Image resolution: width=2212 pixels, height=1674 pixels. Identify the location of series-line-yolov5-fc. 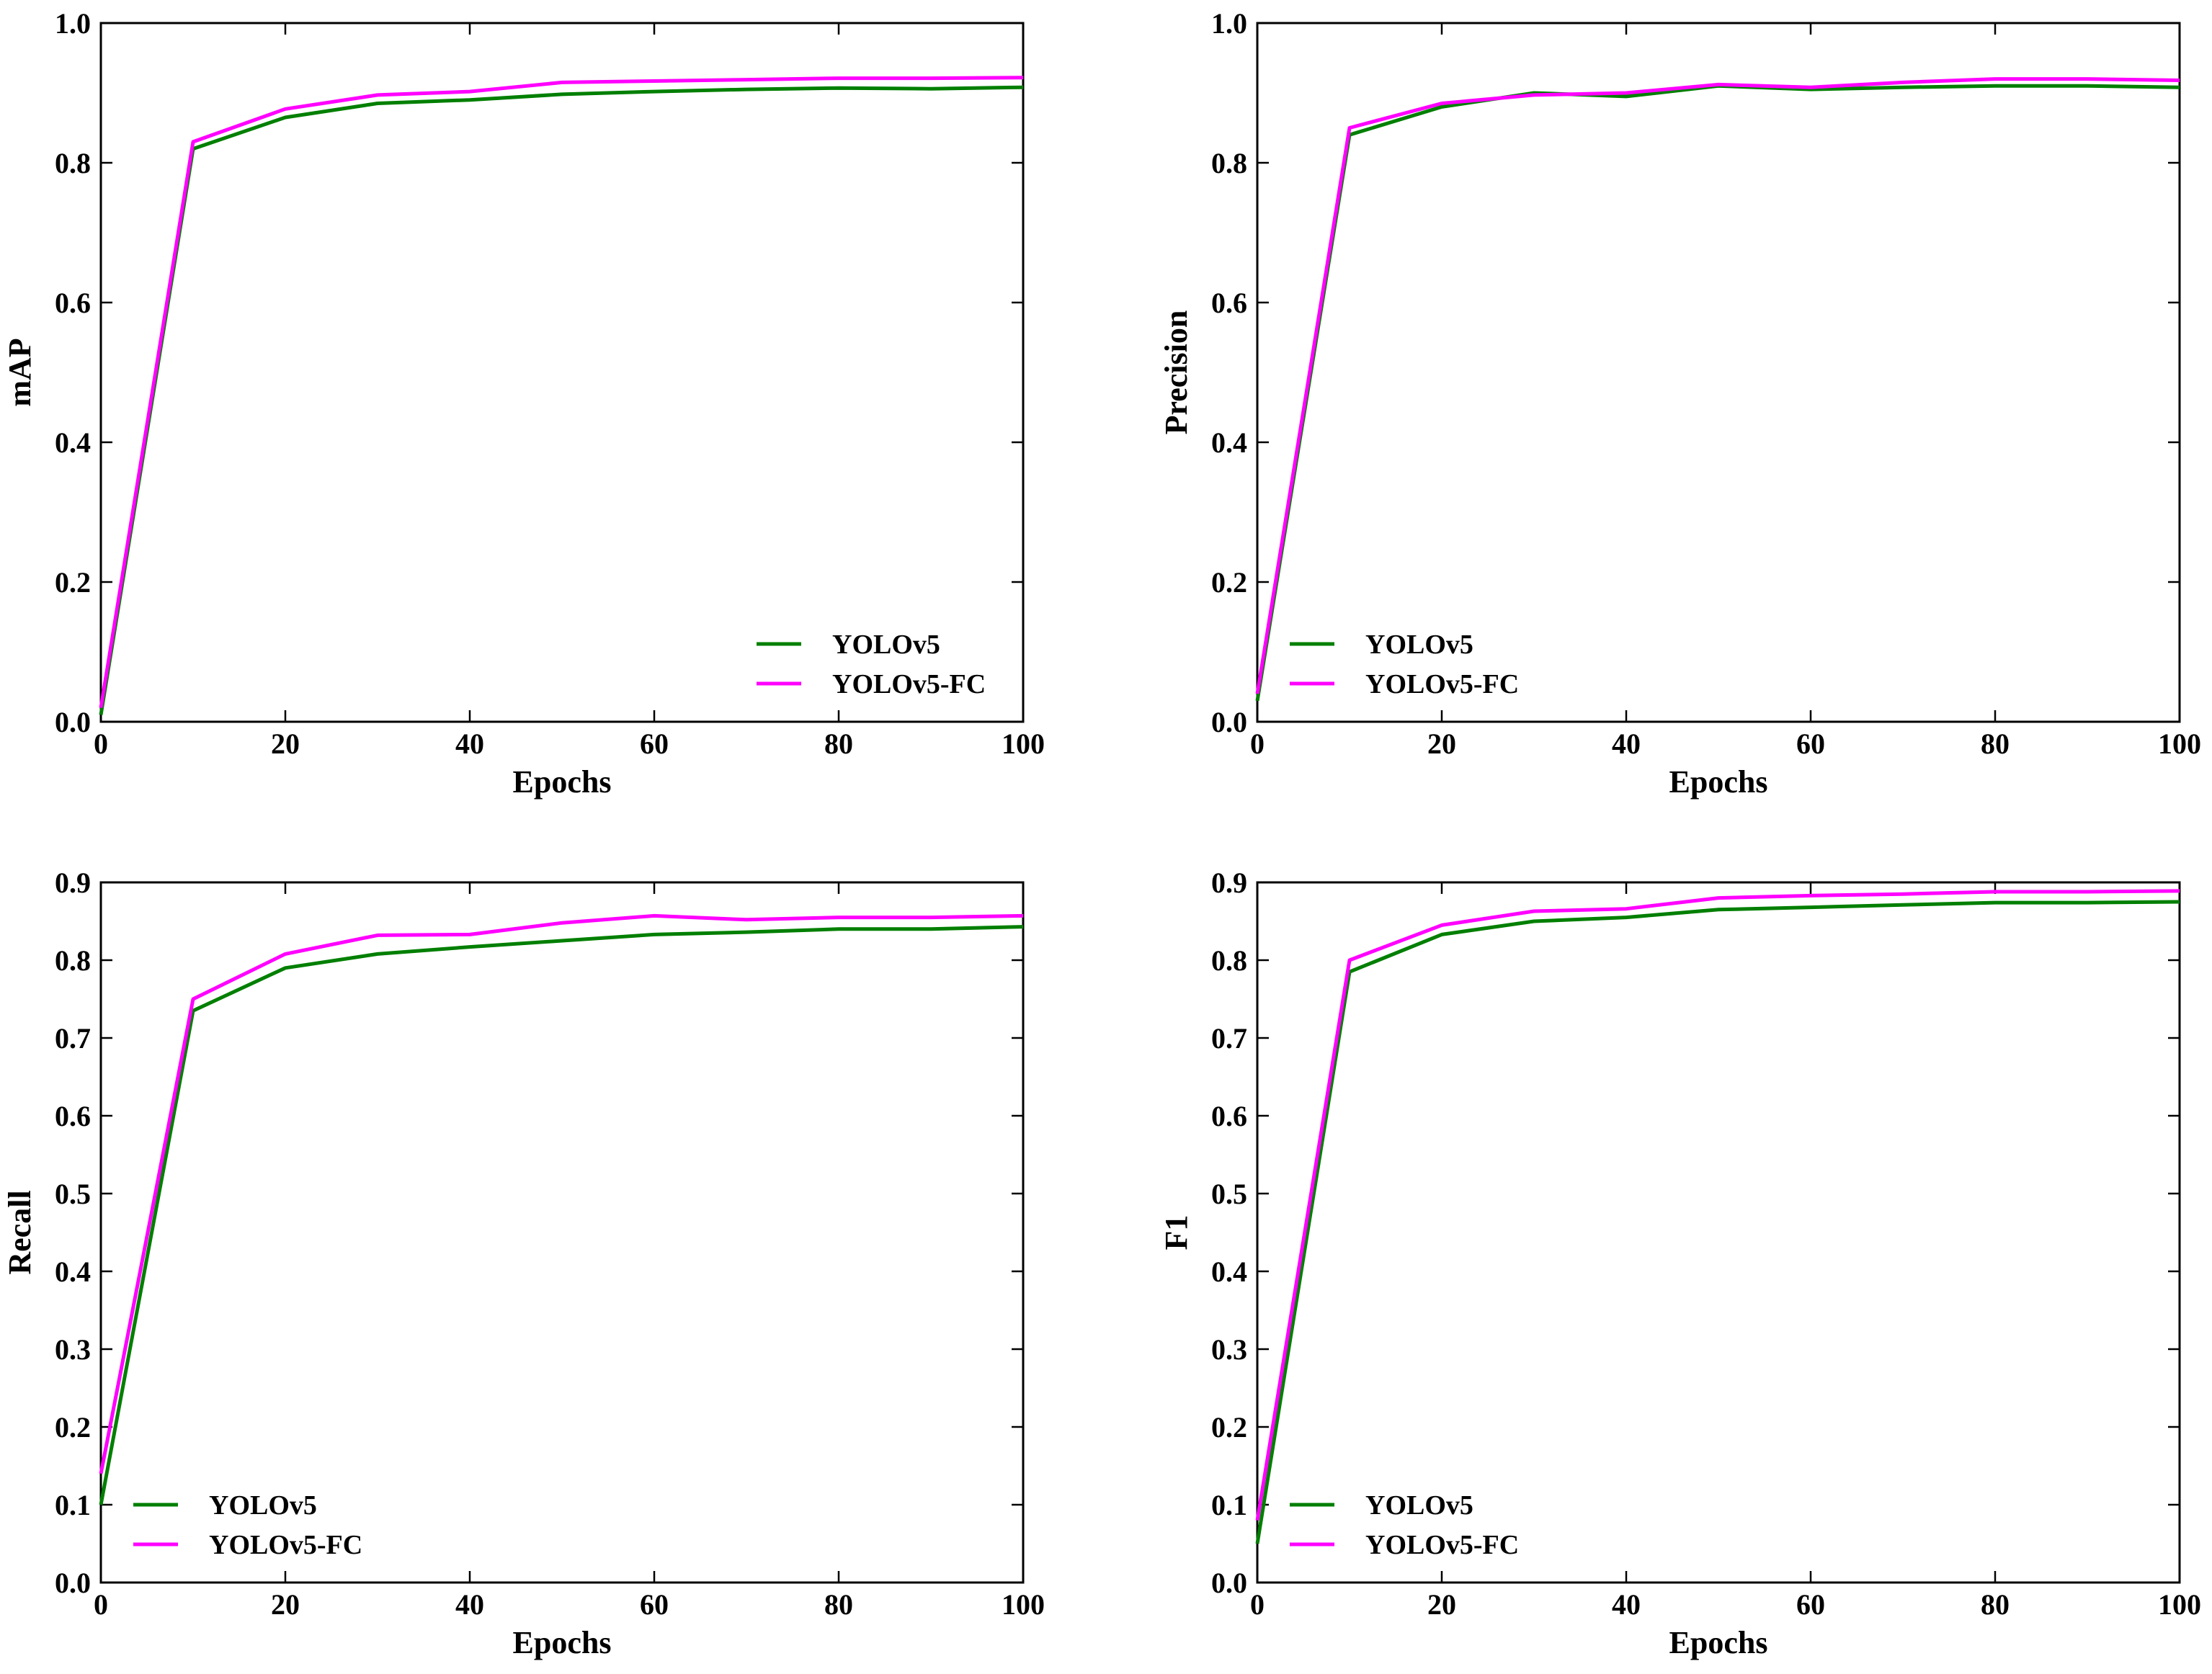
(561, 1193).